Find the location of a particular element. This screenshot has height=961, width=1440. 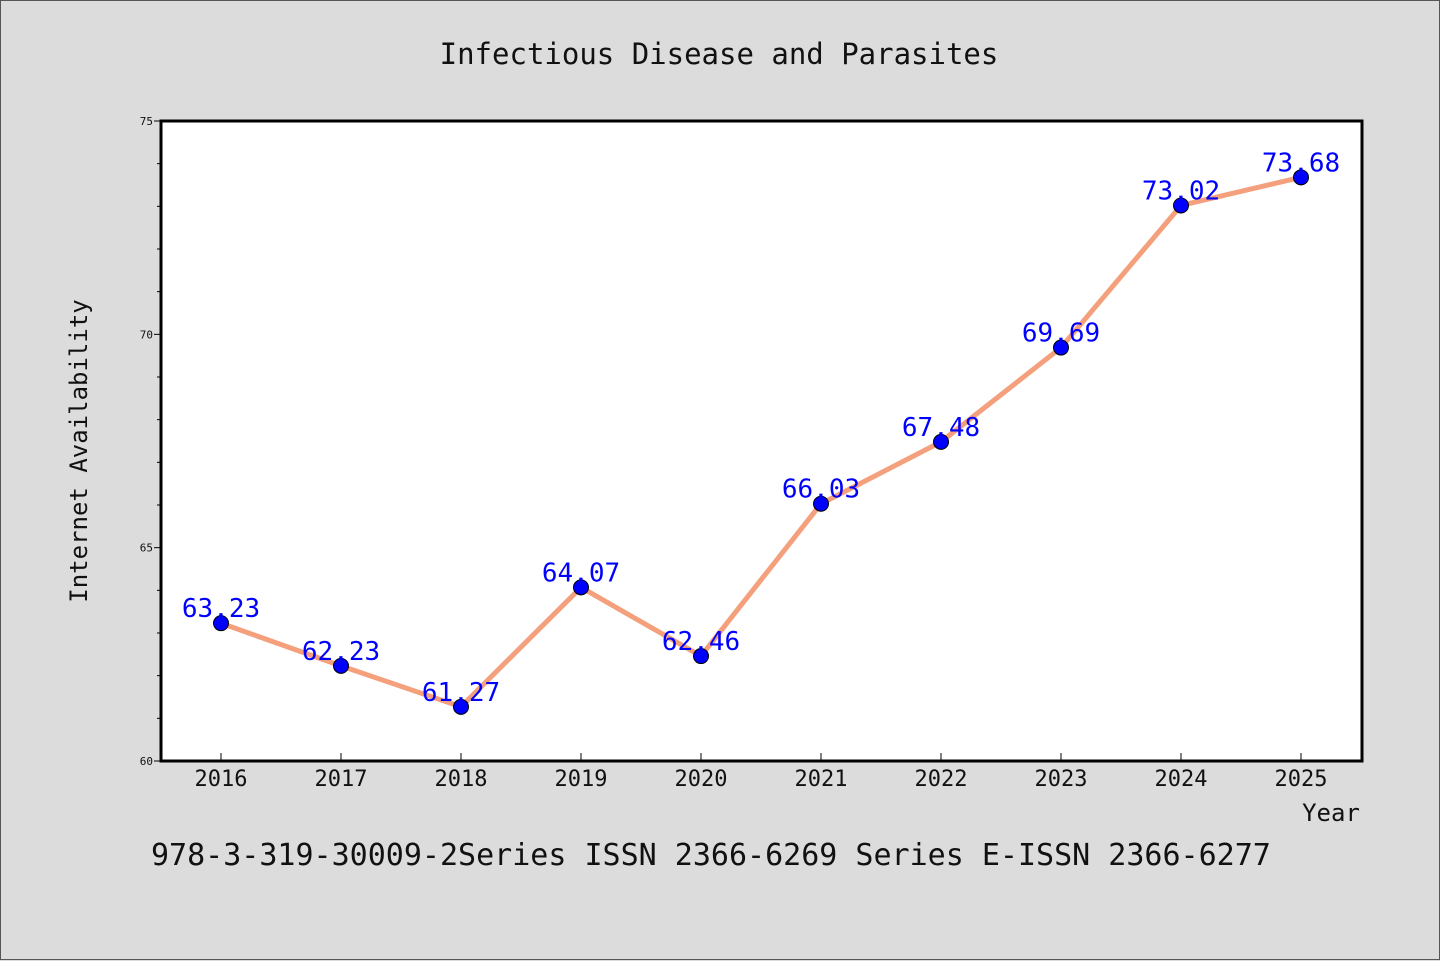

data-label: 62.23 is located at coordinates (341, 652).